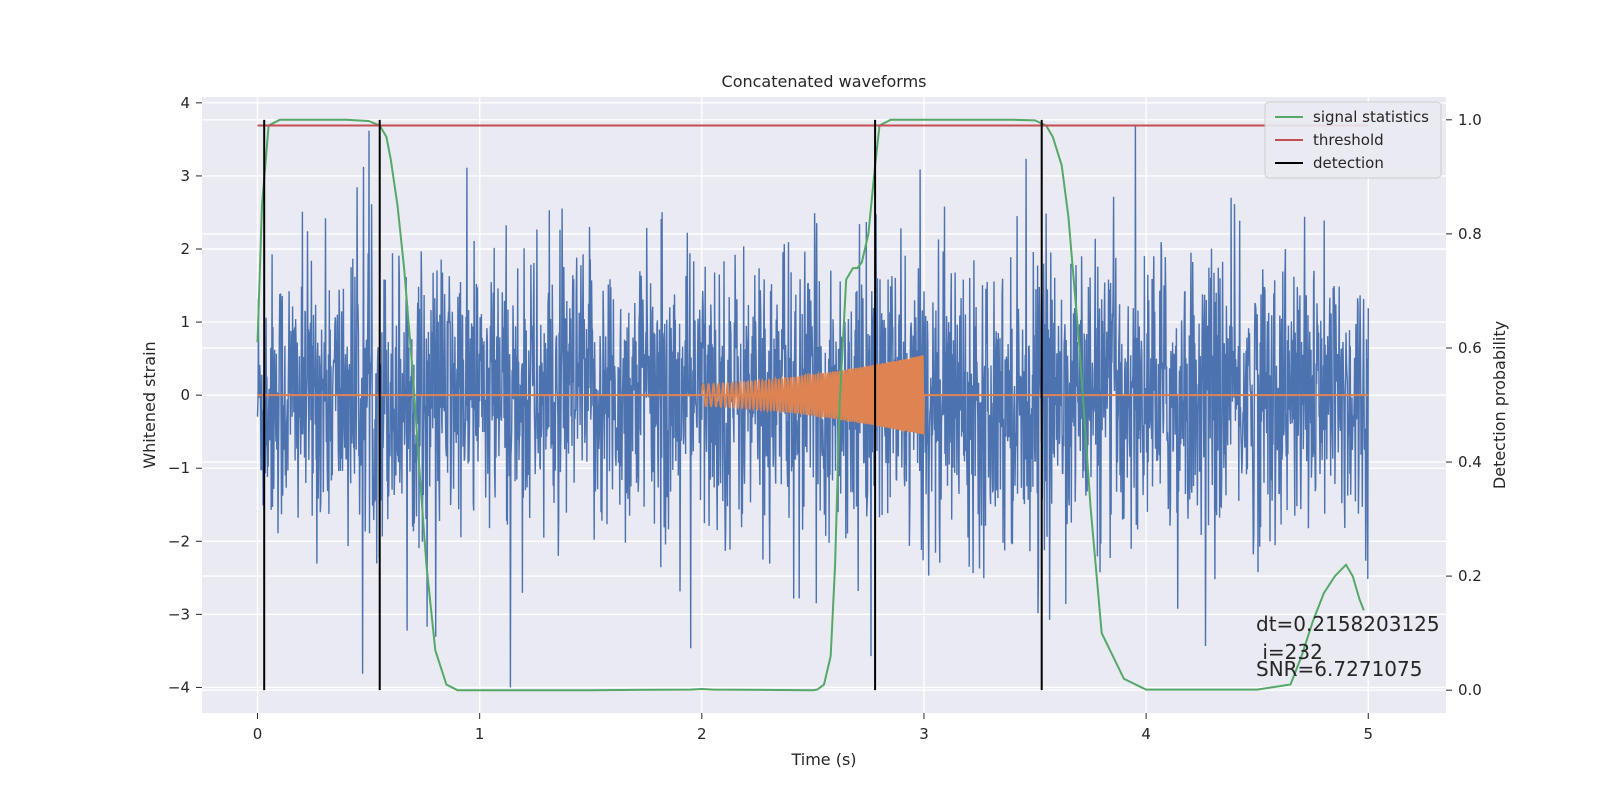  I want to click on y-axis-label: Whitened strain, so click(149, 404).